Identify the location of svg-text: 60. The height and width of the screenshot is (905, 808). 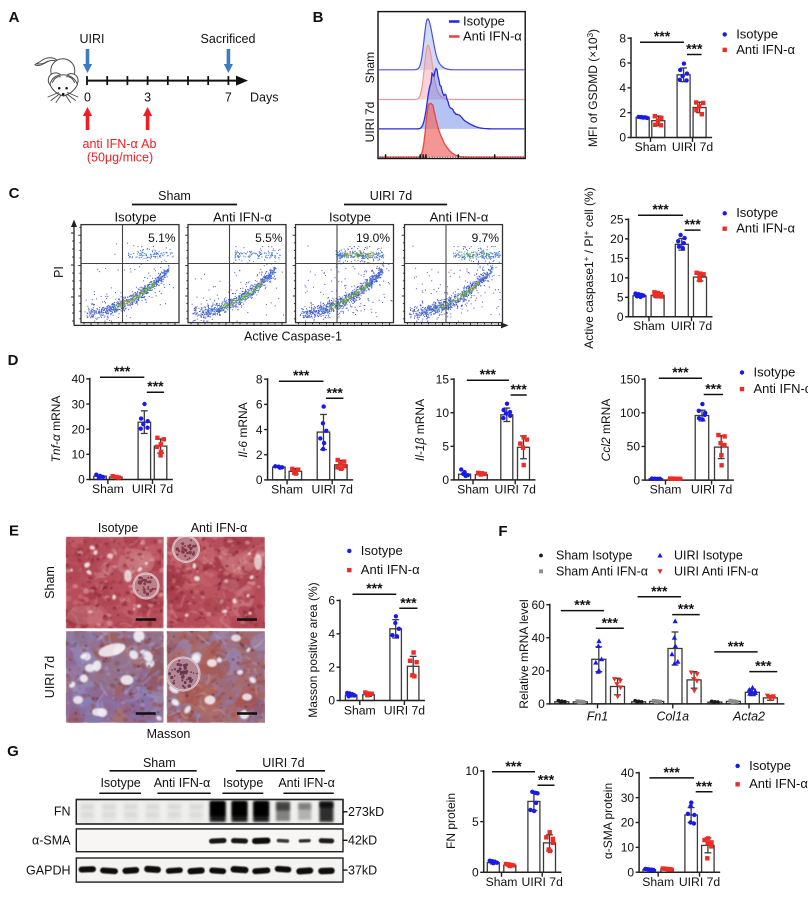
(538, 605).